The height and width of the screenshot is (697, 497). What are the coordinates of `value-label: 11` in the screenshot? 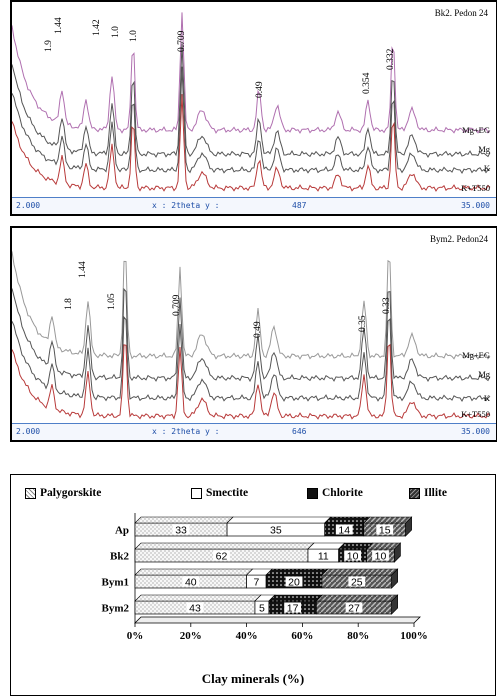 It's located at (323, 557).